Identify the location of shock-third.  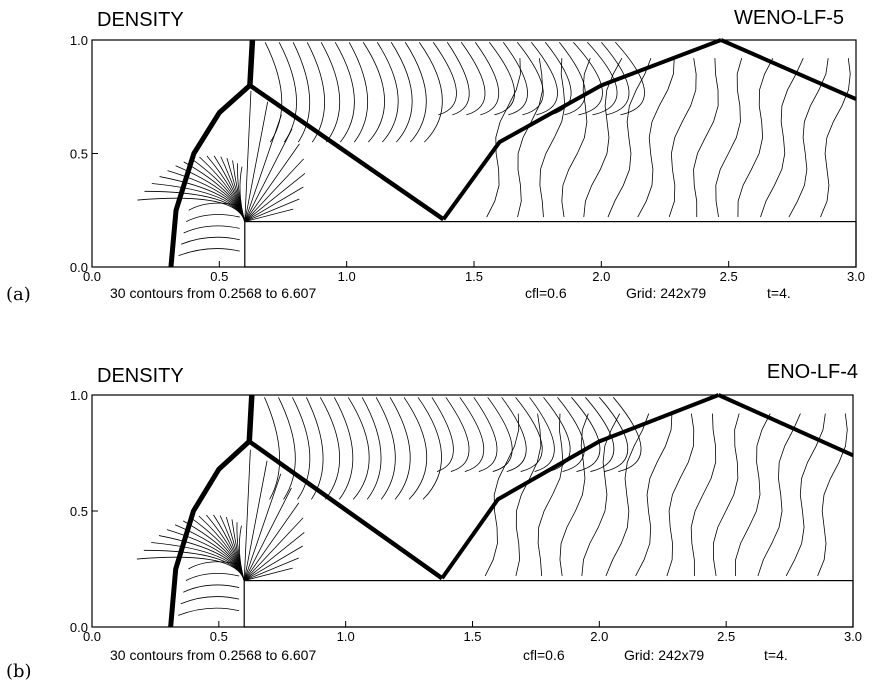
(785, 425).